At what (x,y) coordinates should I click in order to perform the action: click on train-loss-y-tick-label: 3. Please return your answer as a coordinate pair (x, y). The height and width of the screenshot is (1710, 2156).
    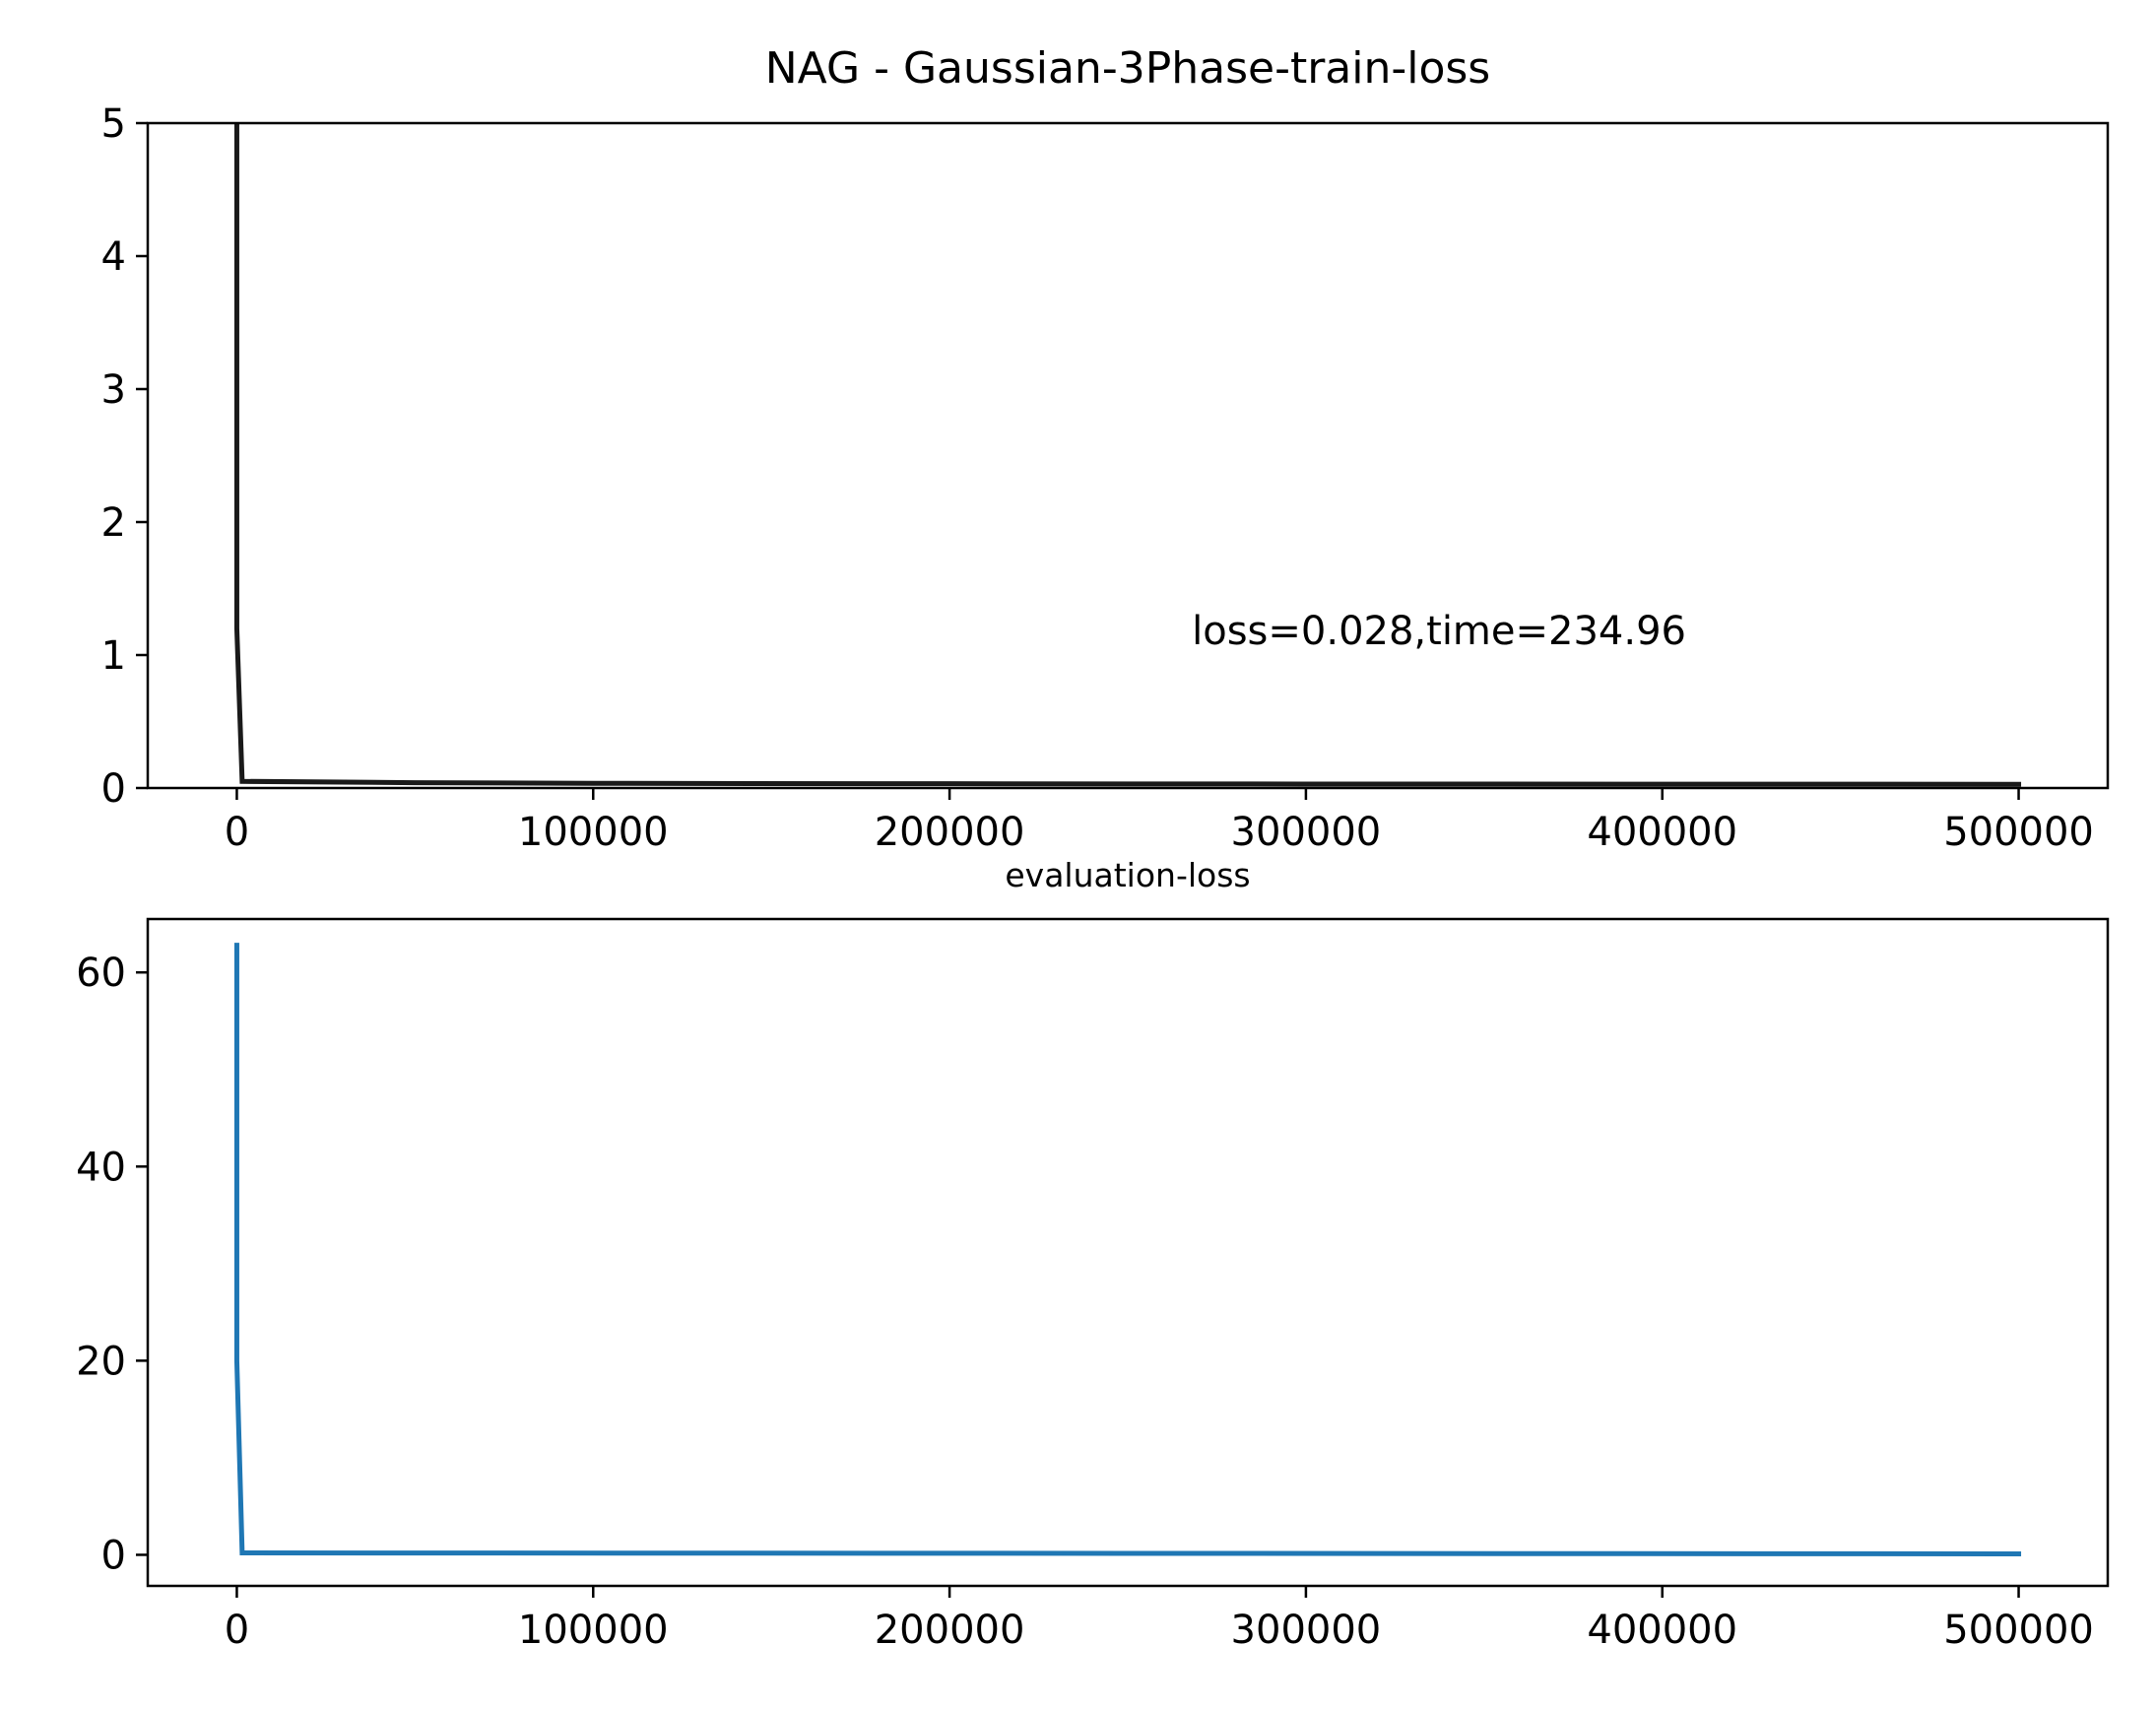
    Looking at the image, I should click on (114, 390).